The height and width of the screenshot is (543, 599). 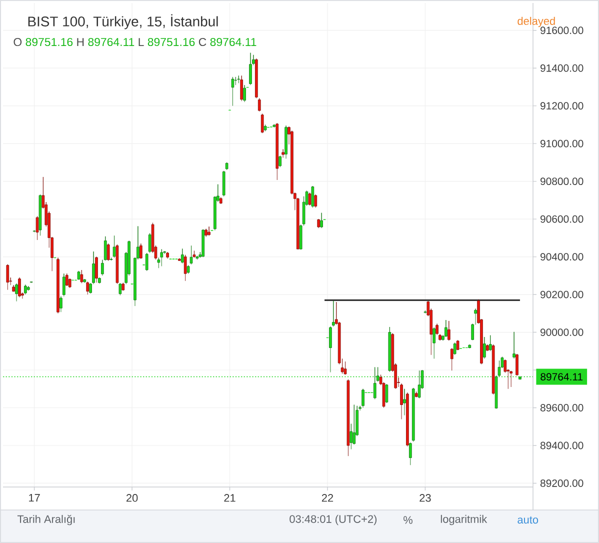 What do you see at coordinates (528, 520) in the screenshot?
I see `text: auto` at bounding box center [528, 520].